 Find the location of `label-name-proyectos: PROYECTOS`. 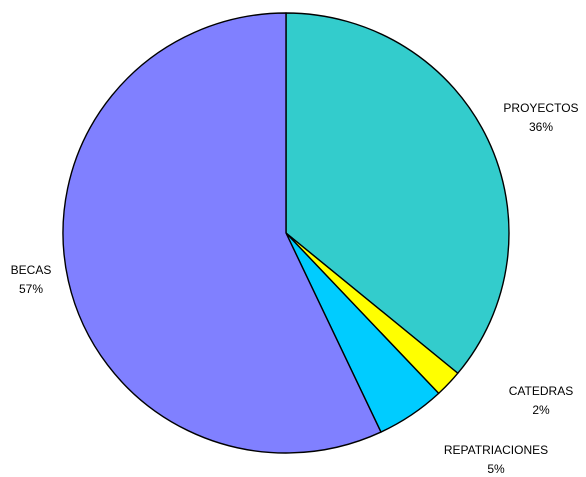

label-name-proyectos: PROYECTOS is located at coordinates (540, 108).